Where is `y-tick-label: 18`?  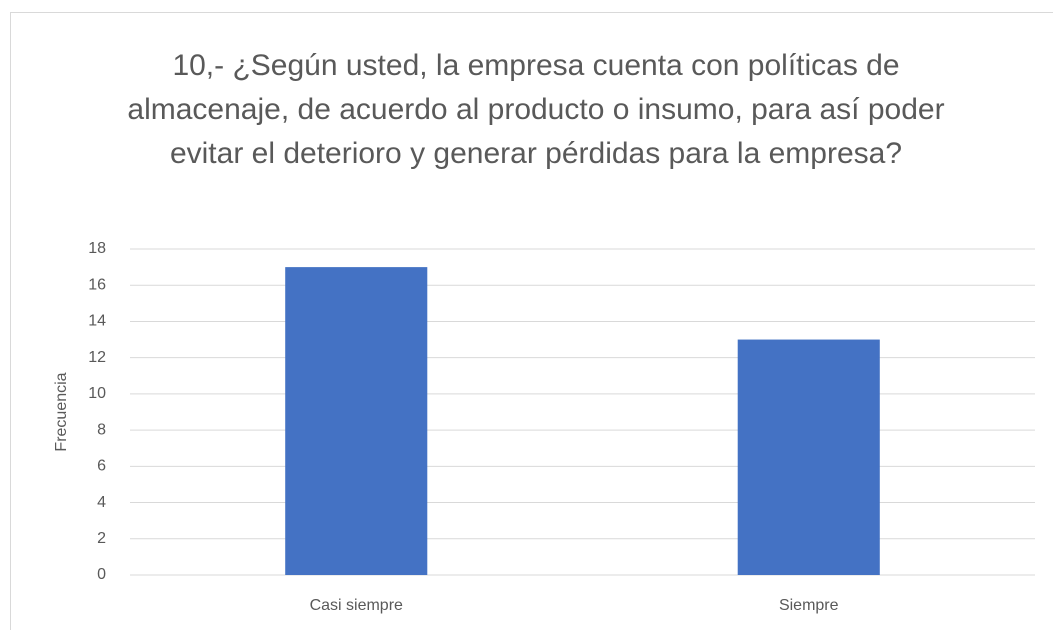 y-tick-label: 18 is located at coordinates (97, 248).